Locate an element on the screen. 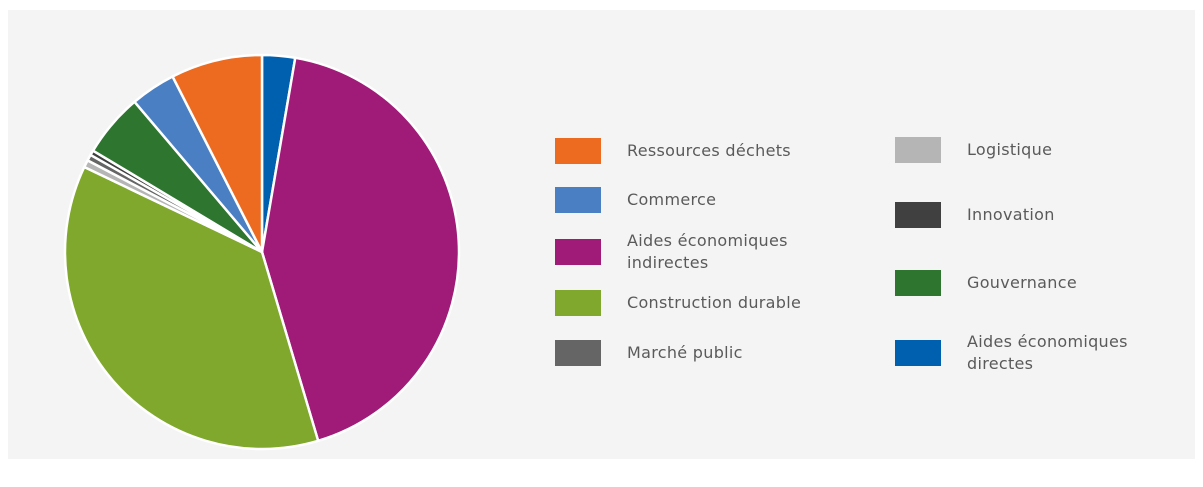 This screenshot has height=487, width=1203. legend-swatch-ressources-dechets is located at coordinates (578, 151).